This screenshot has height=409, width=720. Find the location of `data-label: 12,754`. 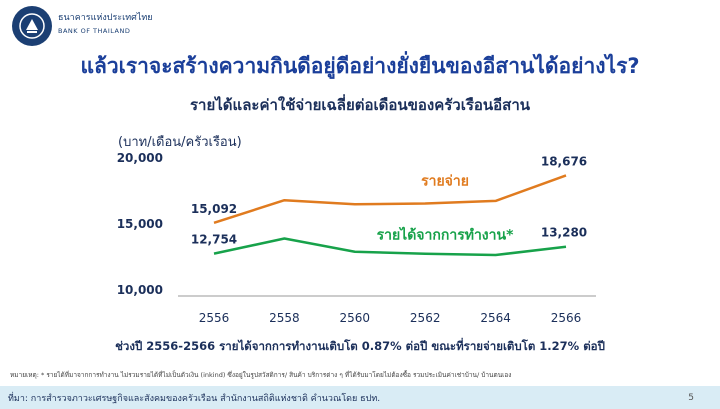

data-label: 12,754 is located at coordinates (214, 240).